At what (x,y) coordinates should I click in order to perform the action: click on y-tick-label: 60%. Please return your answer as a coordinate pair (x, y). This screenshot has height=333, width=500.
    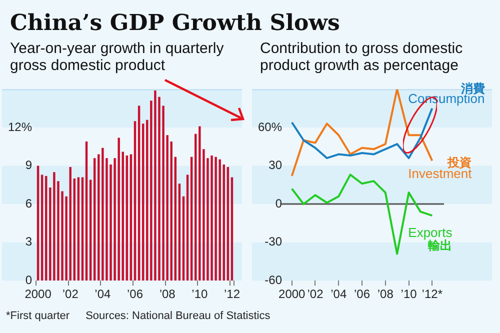
    Looking at the image, I should click on (270, 127).